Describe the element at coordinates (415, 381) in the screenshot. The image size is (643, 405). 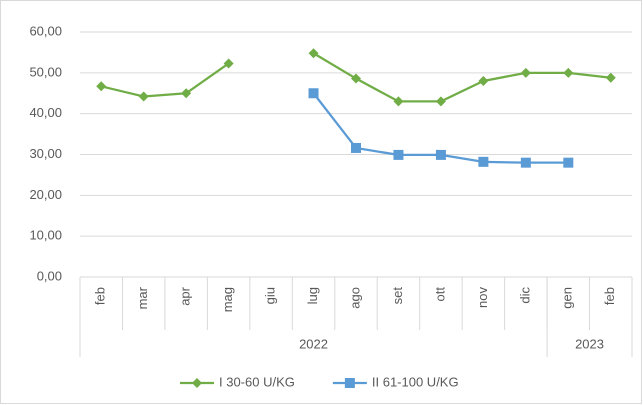
I see `legend-label: II 61-100 U/KG` at that location.